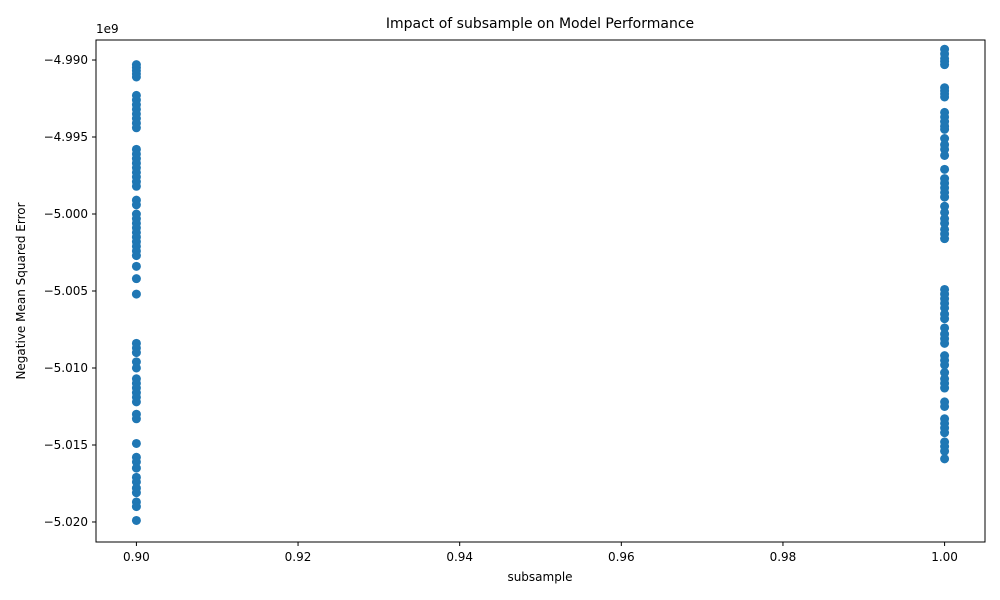 Image resolution: width=1000 pixels, height=600 pixels. I want to click on y-tick-label: −5.010, so click(66, 368).